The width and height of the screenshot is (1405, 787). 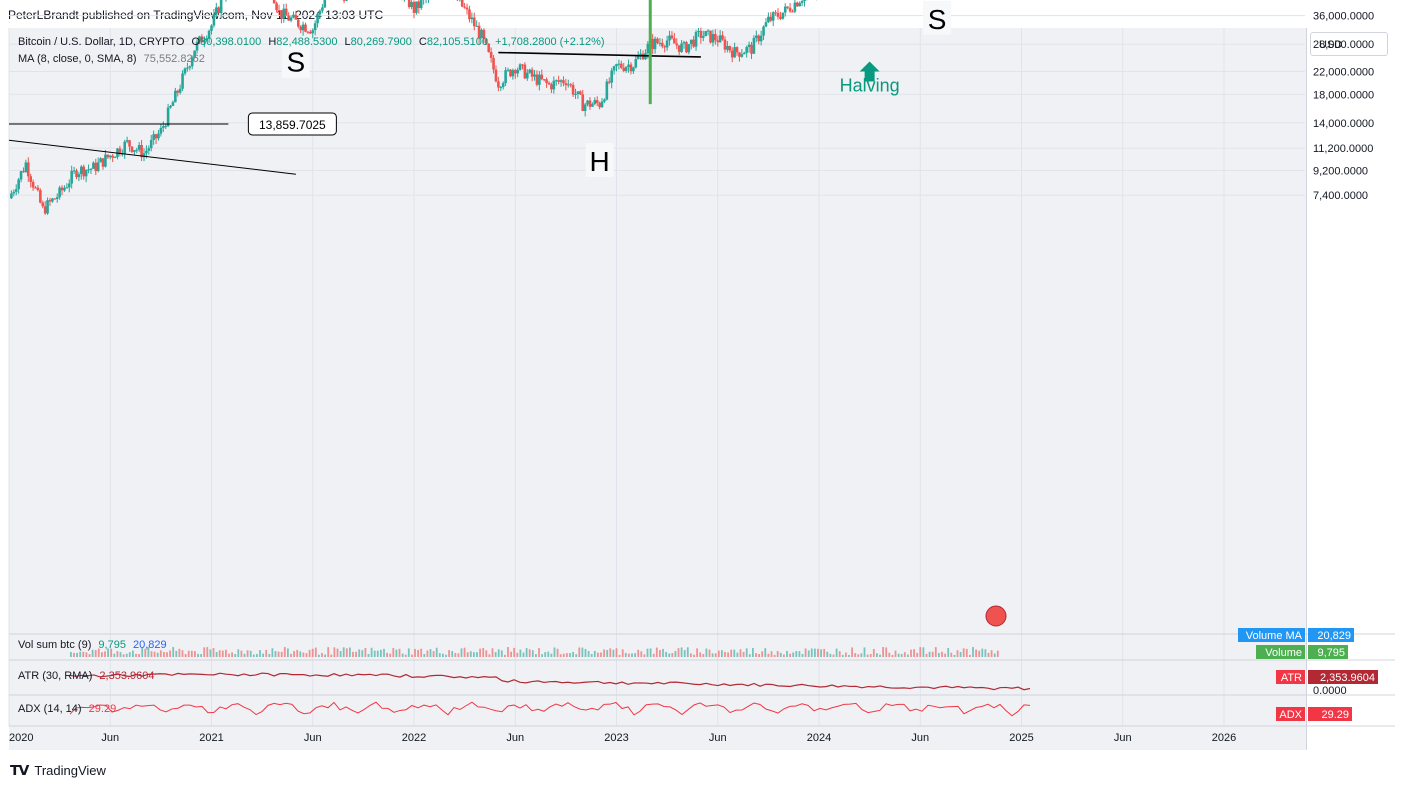 I want to click on currency-button: USD, so click(x=1349, y=44).